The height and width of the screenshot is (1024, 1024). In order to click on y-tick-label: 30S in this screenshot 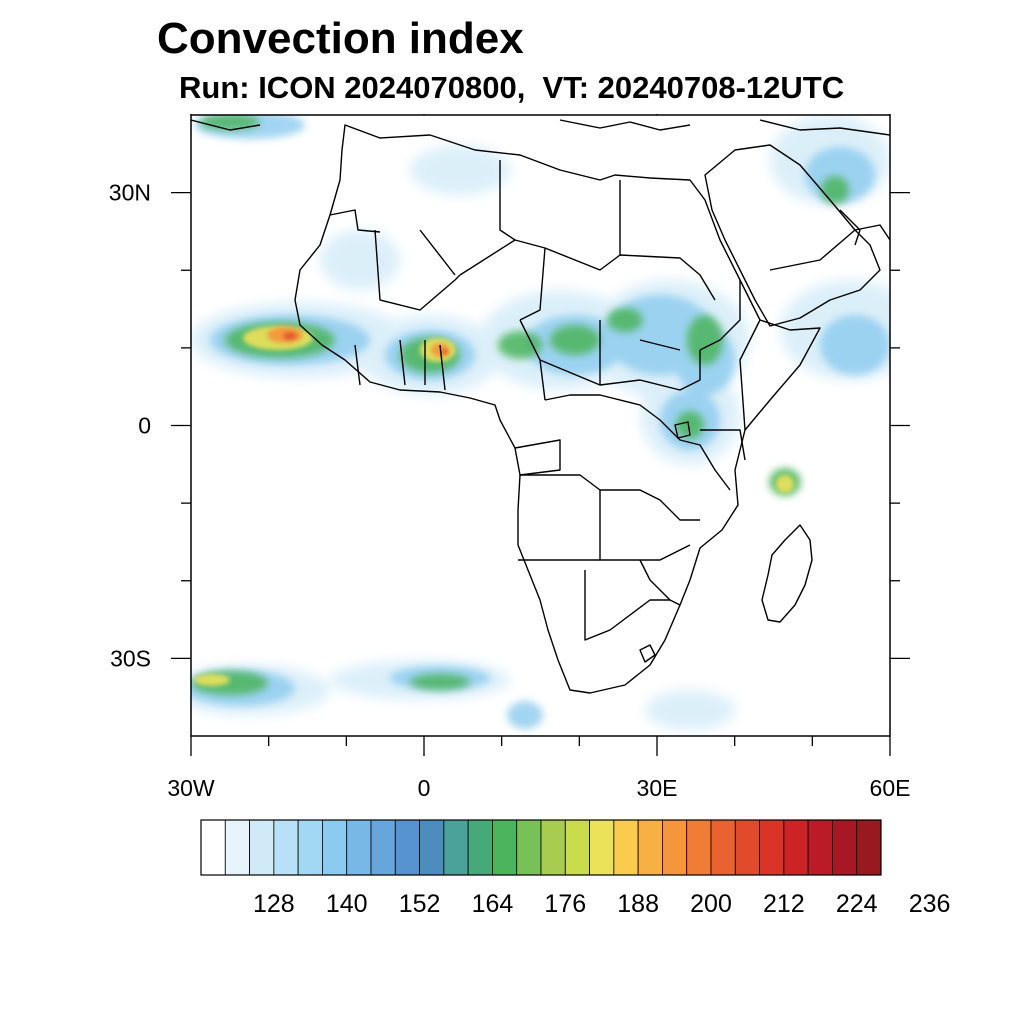, I will do `click(130, 658)`.